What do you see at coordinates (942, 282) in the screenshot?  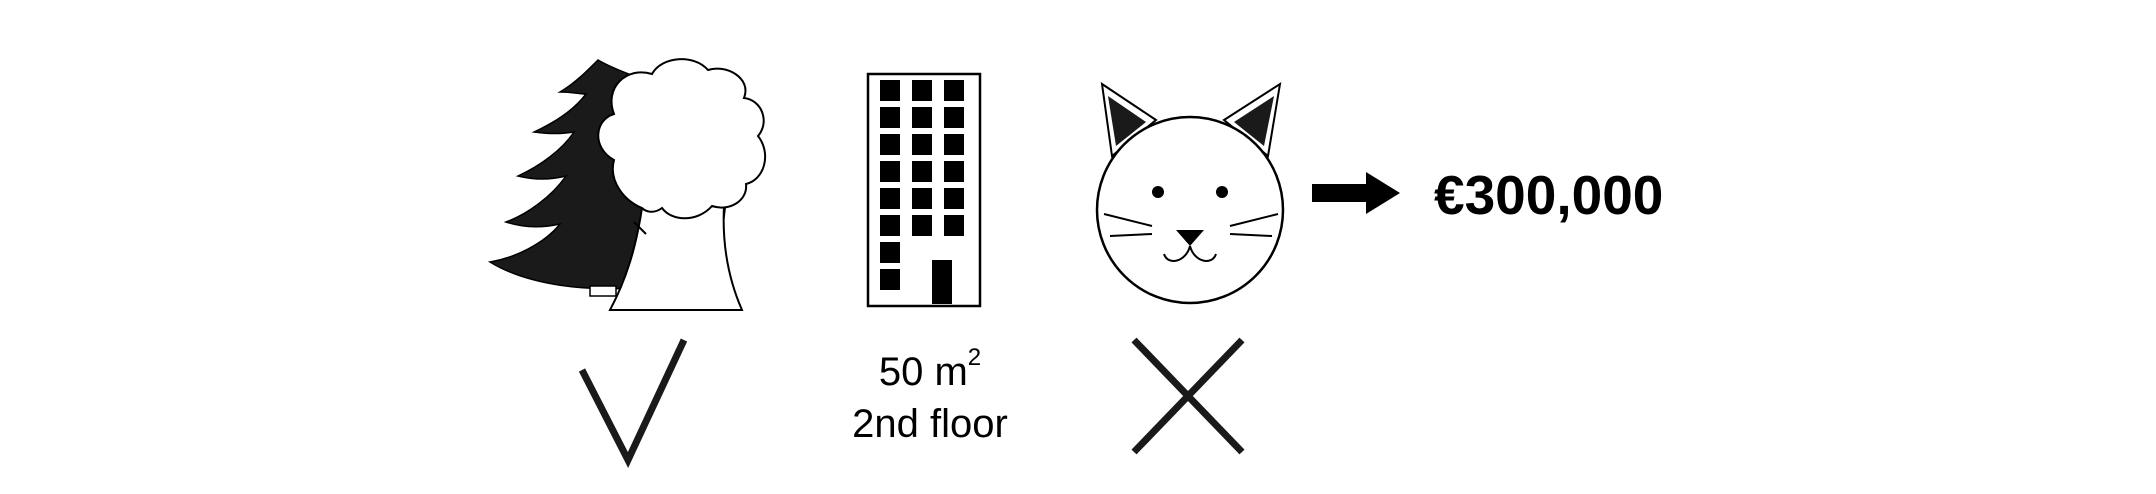 I see `building-door` at bounding box center [942, 282].